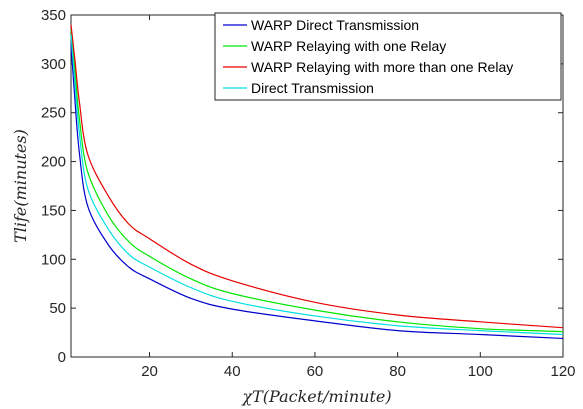  What do you see at coordinates (315, 371) in the screenshot?
I see `x-tick-label: 60` at bounding box center [315, 371].